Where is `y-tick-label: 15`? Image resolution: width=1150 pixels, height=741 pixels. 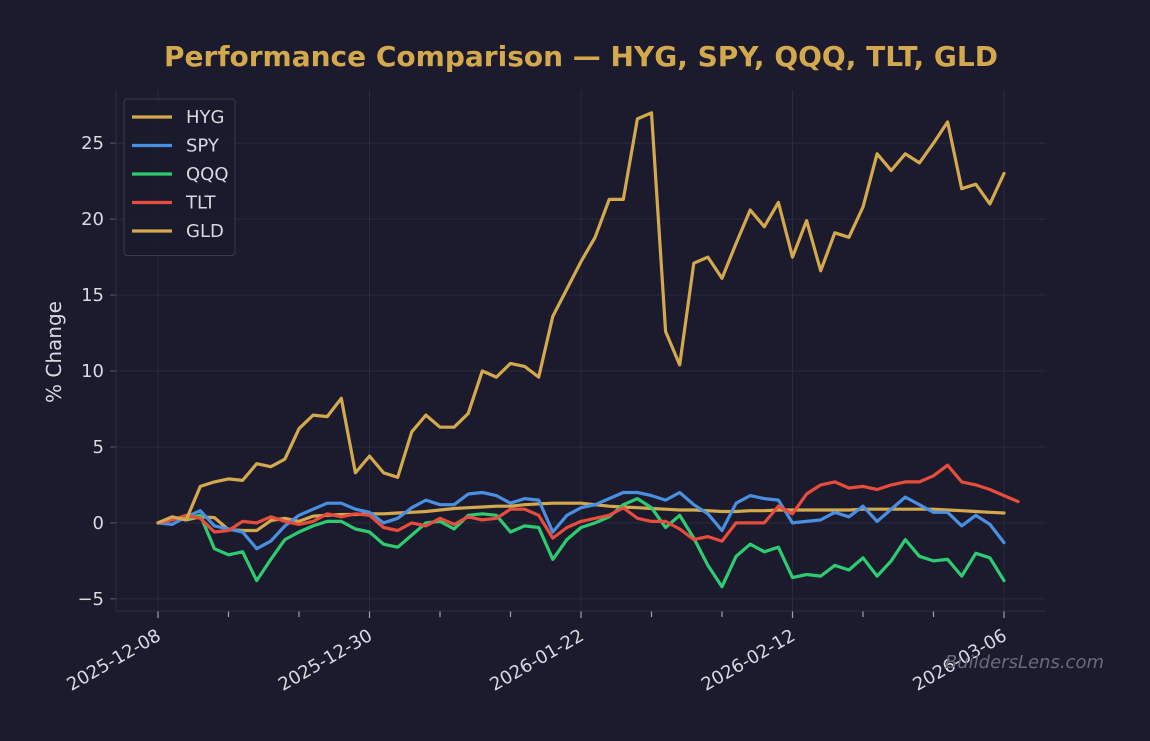 y-tick-label: 15 is located at coordinates (92, 295).